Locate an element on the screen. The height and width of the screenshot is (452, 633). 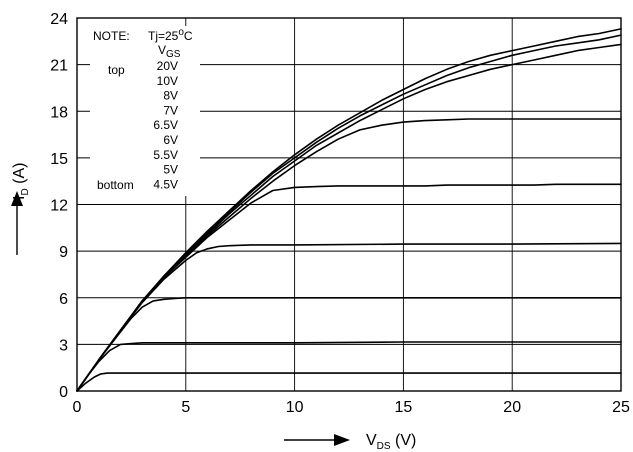
top-label: top is located at coordinates (116, 70).